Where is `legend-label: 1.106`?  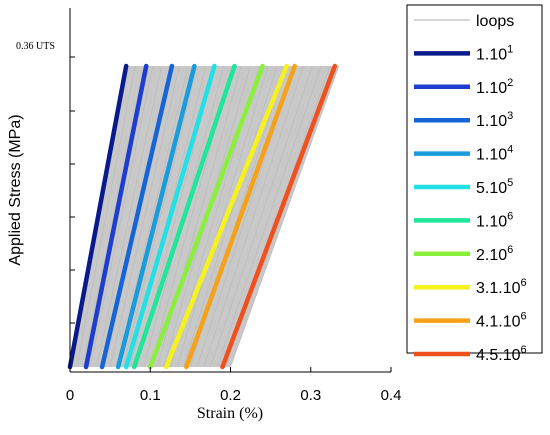 legend-label: 1.106 is located at coordinates (494, 220).